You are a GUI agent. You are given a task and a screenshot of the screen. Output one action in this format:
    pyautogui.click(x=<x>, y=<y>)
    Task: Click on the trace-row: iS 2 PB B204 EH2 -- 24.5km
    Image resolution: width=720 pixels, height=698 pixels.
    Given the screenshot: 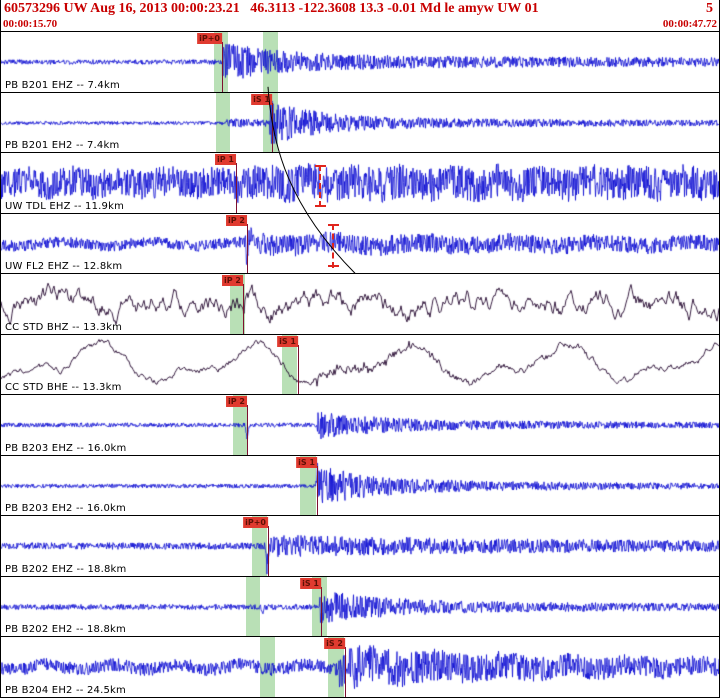 What is the action you would take?
    pyautogui.click(x=360, y=667)
    